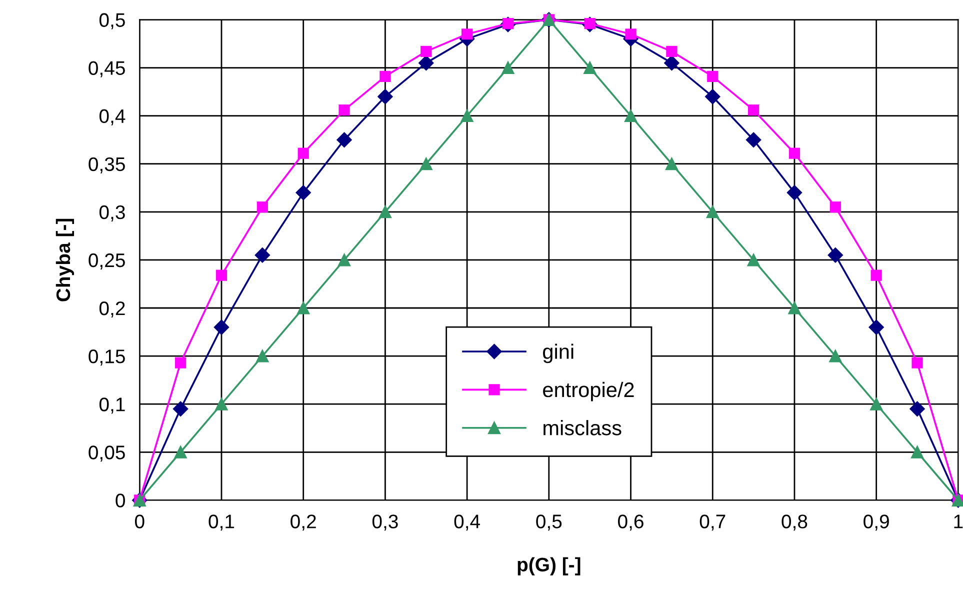 The image size is (963, 616). What do you see at coordinates (112, 117) in the screenshot?
I see `y-tick-label: 0,4` at bounding box center [112, 117].